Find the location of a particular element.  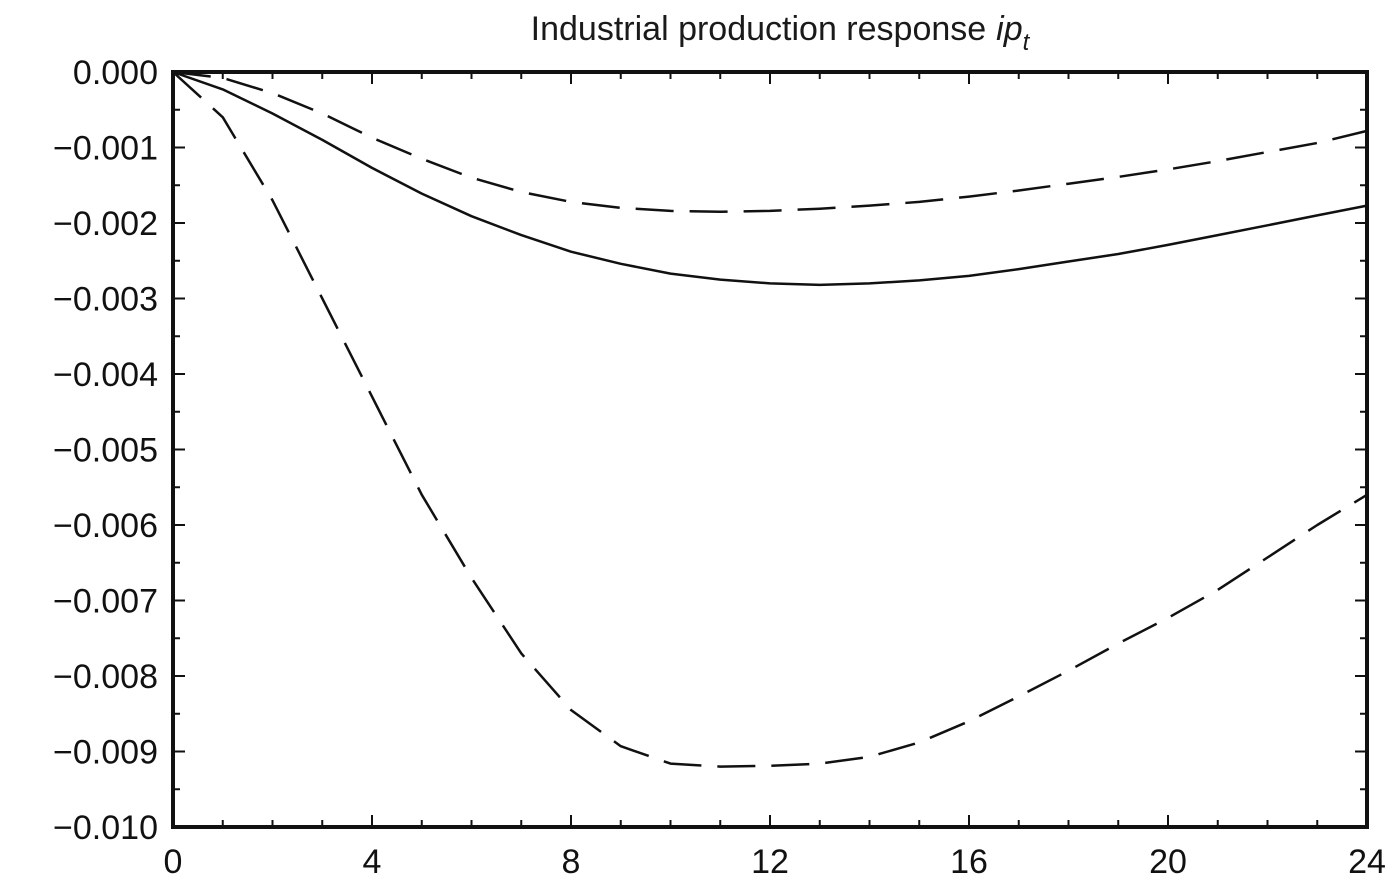

x-tick-label: 8 is located at coordinates (571, 861).